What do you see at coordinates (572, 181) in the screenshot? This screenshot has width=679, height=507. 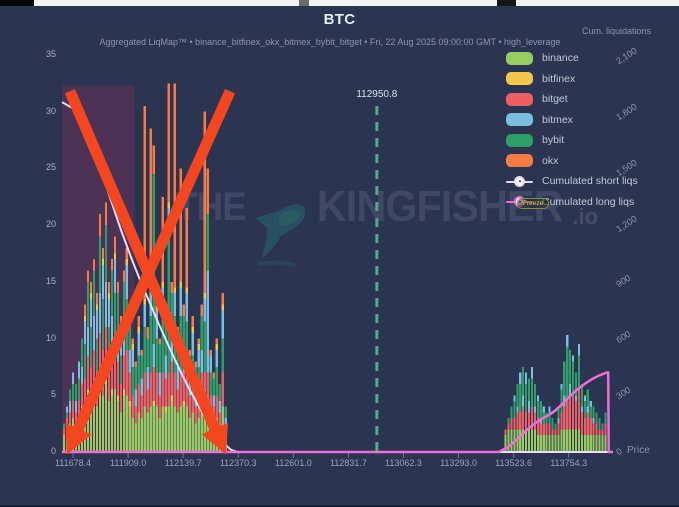 I see `legend-item-cumulated-short-liqs: Cumulated short liqs` at bounding box center [572, 181].